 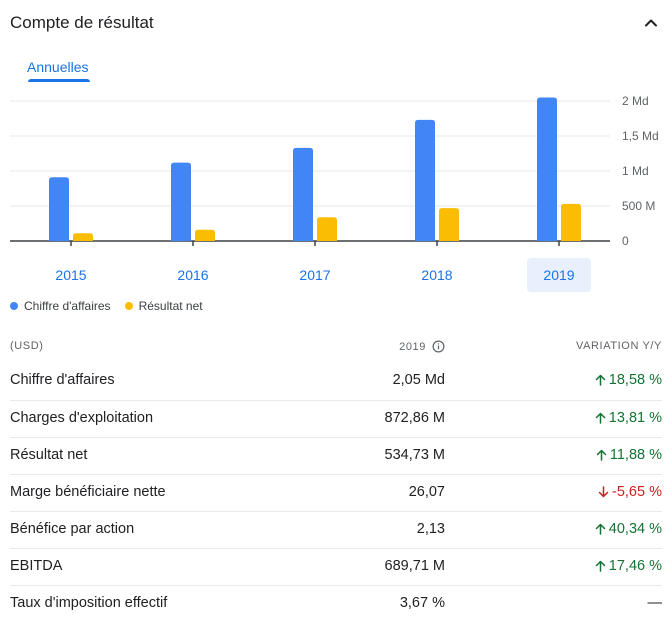 I want to click on row-variation: —, so click(x=655, y=603).